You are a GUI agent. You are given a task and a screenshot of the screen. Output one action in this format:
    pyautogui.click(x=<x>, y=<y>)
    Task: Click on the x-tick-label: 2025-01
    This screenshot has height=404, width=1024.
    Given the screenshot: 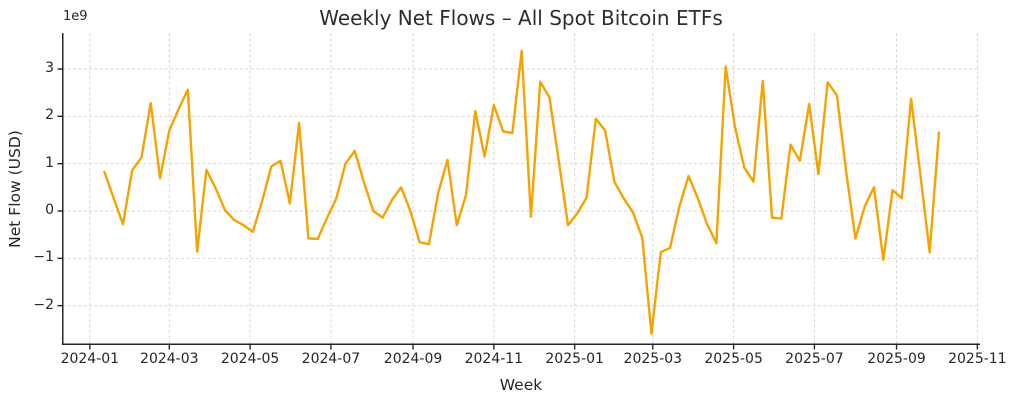 What is the action you would take?
    pyautogui.click(x=574, y=359)
    